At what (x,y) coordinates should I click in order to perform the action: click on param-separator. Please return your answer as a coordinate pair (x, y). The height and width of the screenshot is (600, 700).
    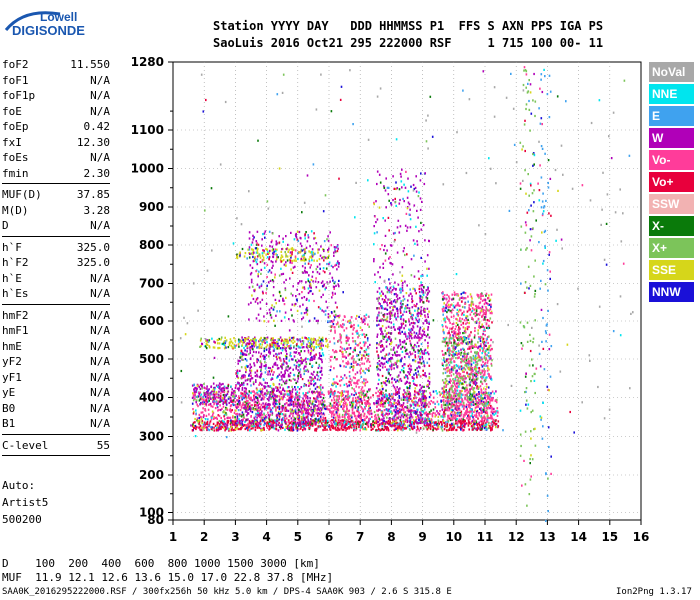
    Looking at the image, I should click on (56, 455).